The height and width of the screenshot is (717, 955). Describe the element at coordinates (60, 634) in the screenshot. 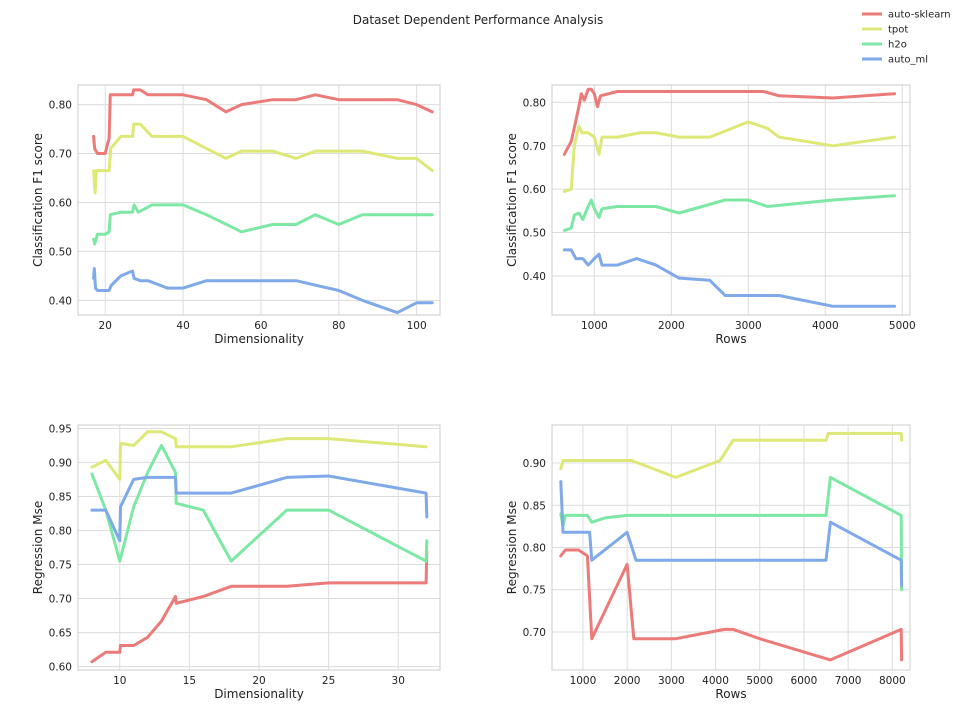

I see `y-tick-label: 0.65` at that location.